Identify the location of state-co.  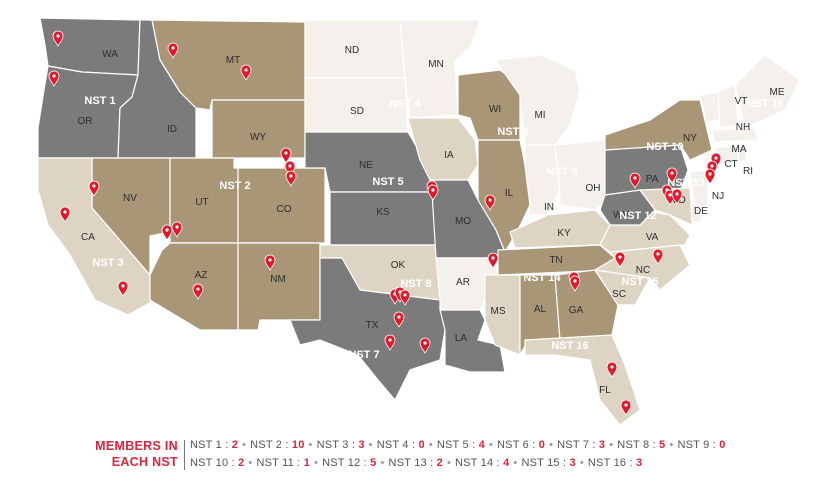
(281, 205).